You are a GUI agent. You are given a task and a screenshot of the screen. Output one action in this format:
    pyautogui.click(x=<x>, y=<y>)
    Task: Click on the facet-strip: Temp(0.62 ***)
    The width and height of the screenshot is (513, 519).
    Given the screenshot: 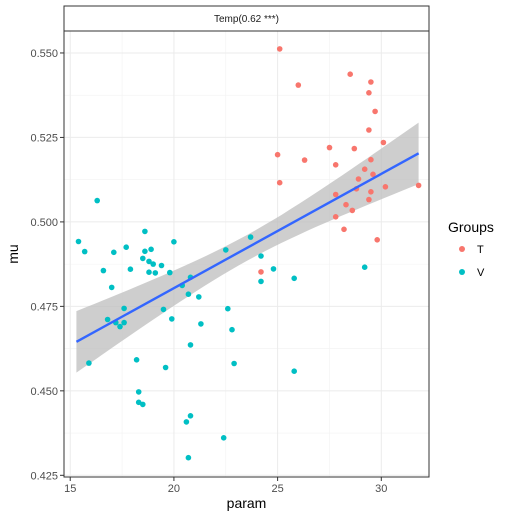 What is the action you would take?
    pyautogui.click(x=246, y=18)
    